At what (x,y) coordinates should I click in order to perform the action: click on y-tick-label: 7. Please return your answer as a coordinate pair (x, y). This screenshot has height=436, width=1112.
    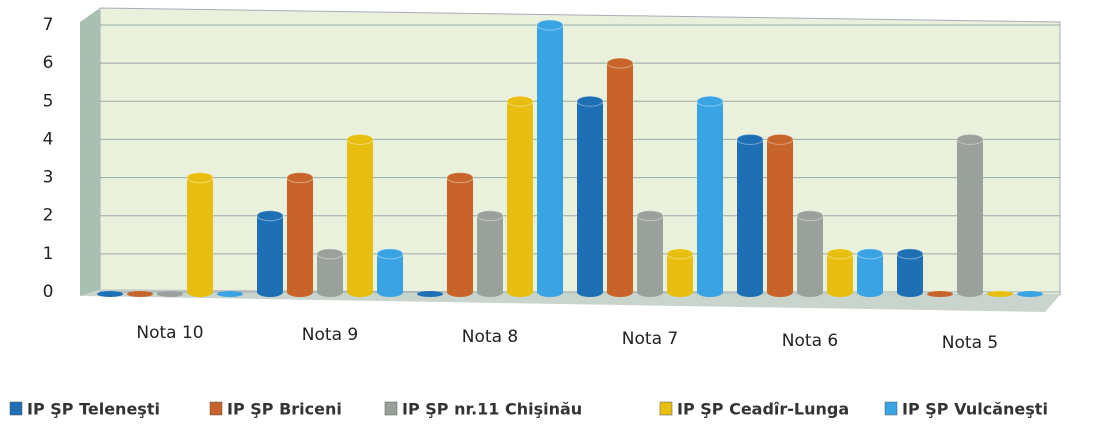
    Looking at the image, I should click on (48, 25).